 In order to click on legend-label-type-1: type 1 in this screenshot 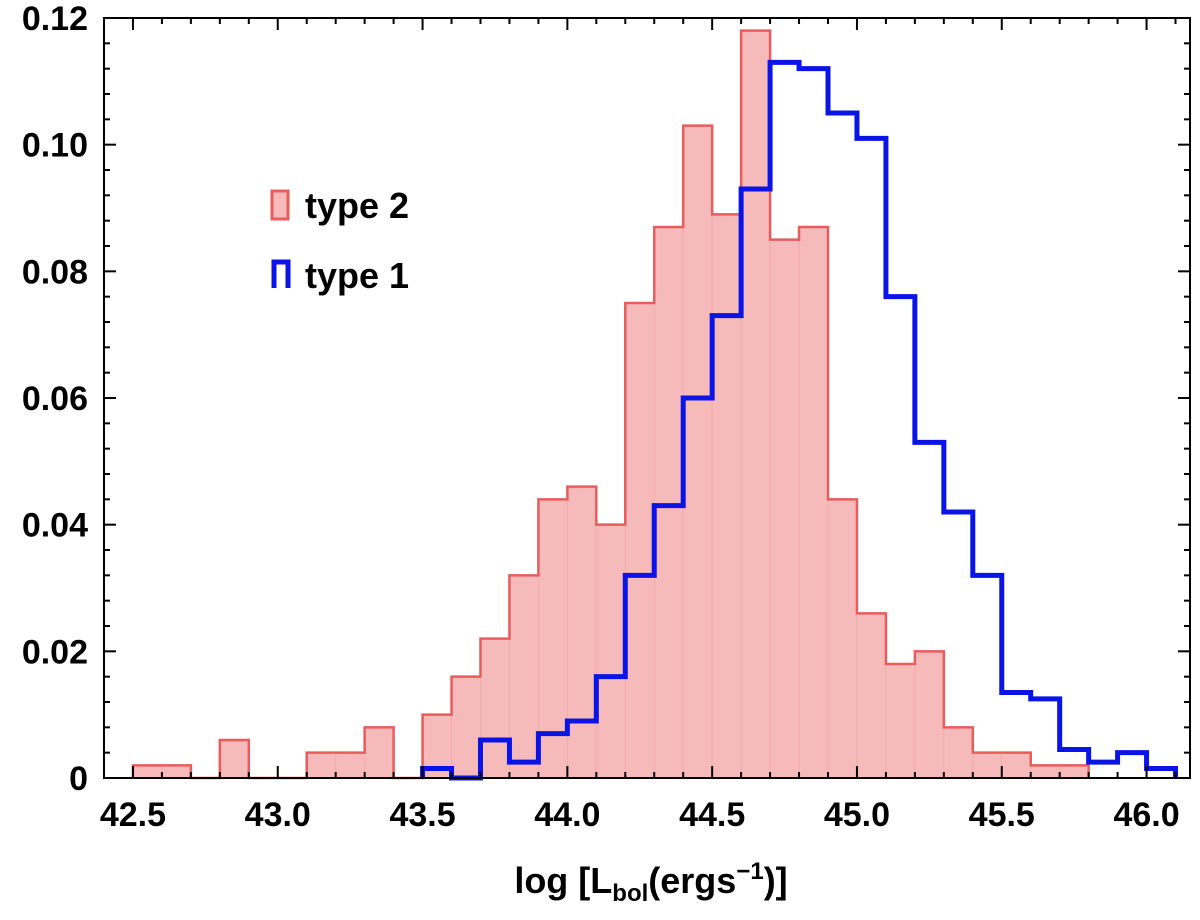, I will do `click(357, 275)`.